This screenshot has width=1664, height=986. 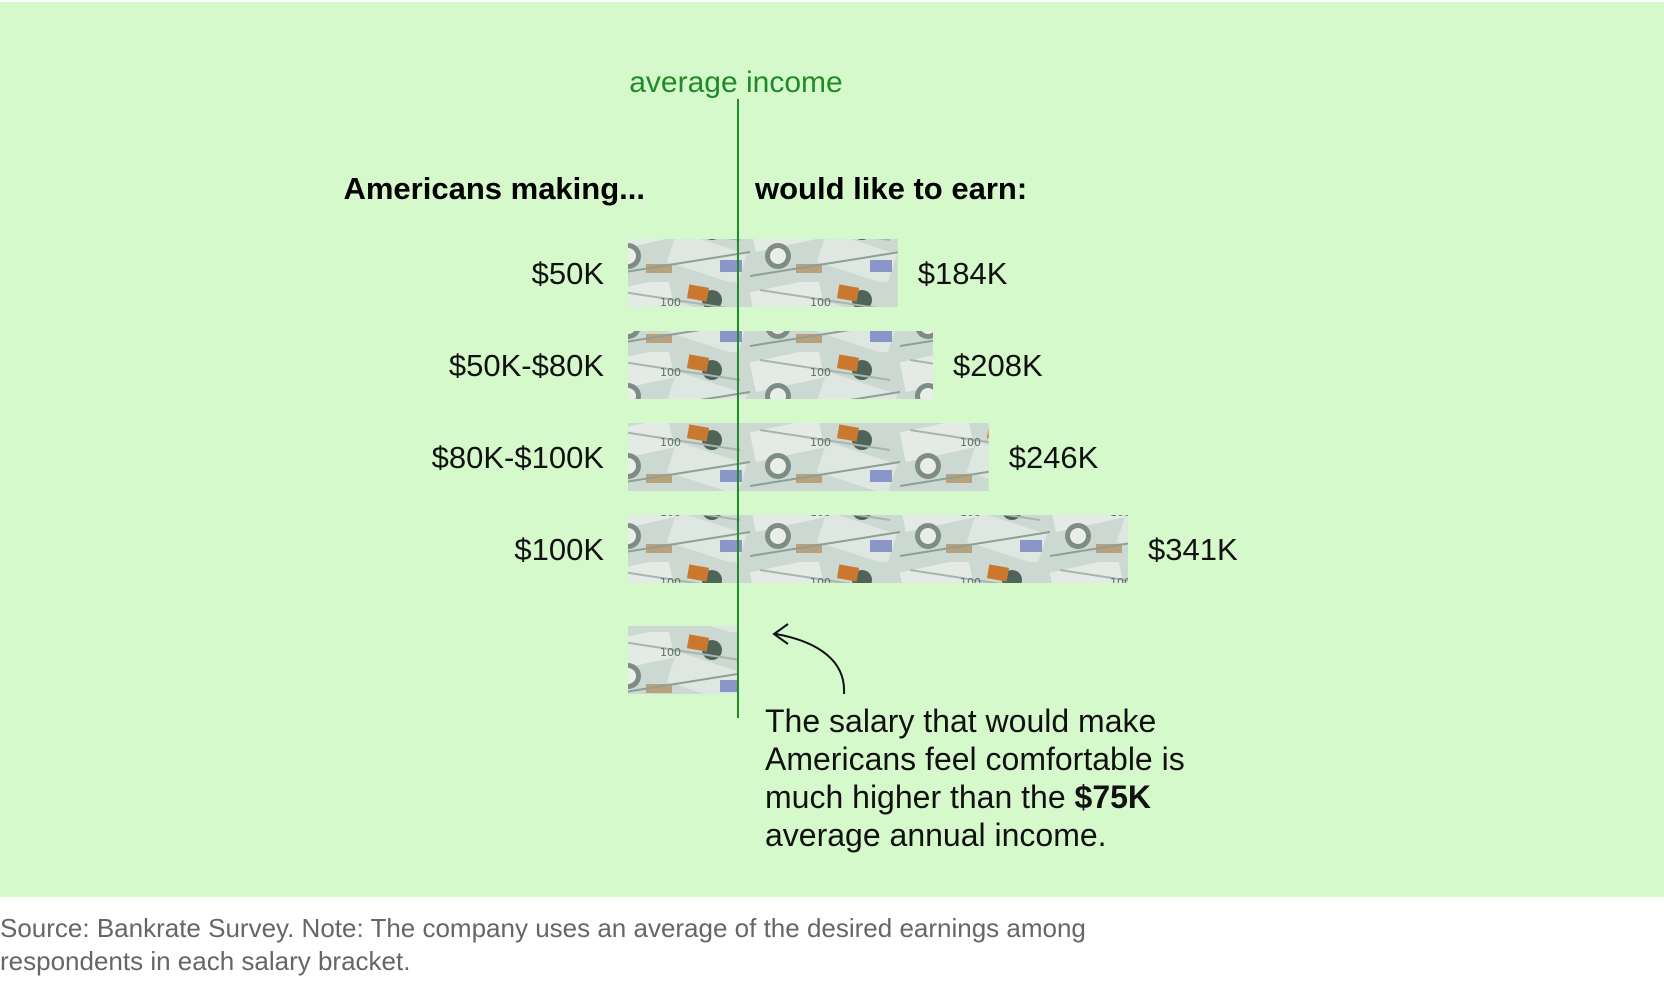 I want to click on category-label-2: $50K-$80K, so click(x=526, y=365).